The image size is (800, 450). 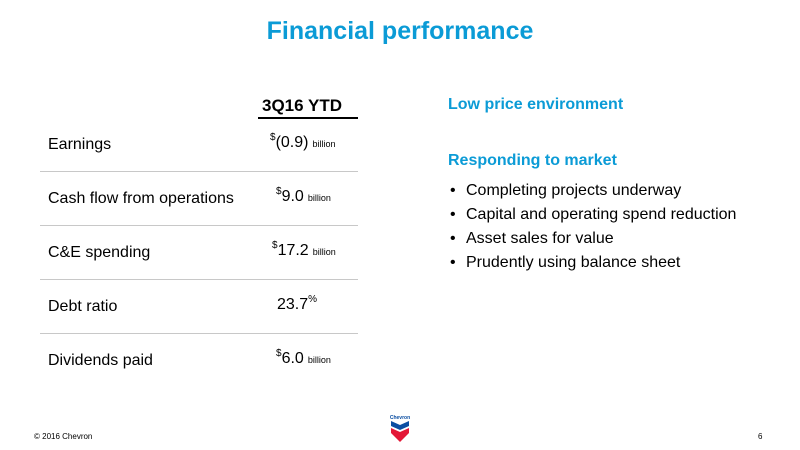 I want to click on heading-low-price: Low price environment, so click(x=536, y=104).